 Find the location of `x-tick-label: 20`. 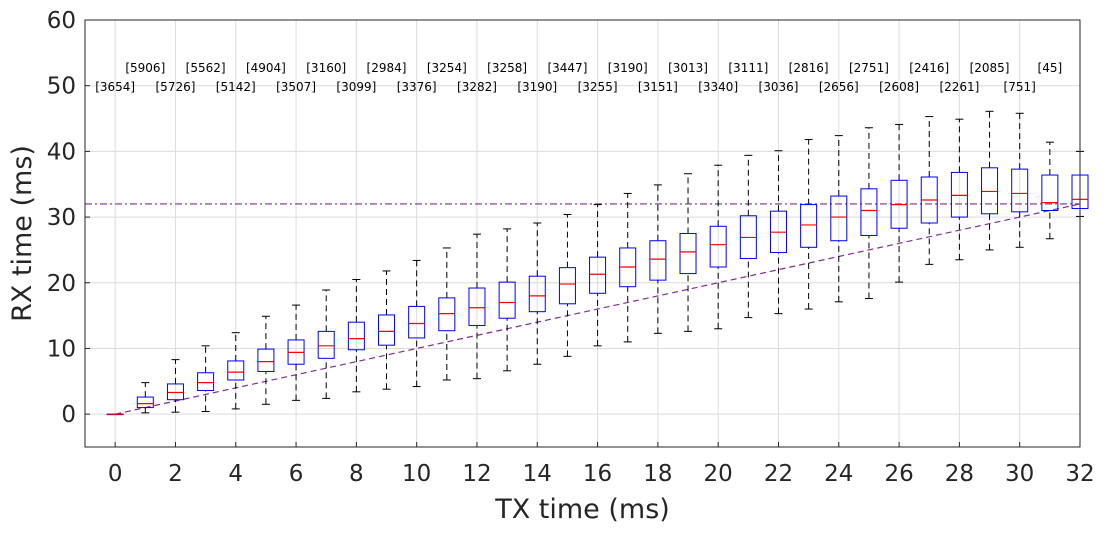

x-tick-label: 20 is located at coordinates (718, 474).